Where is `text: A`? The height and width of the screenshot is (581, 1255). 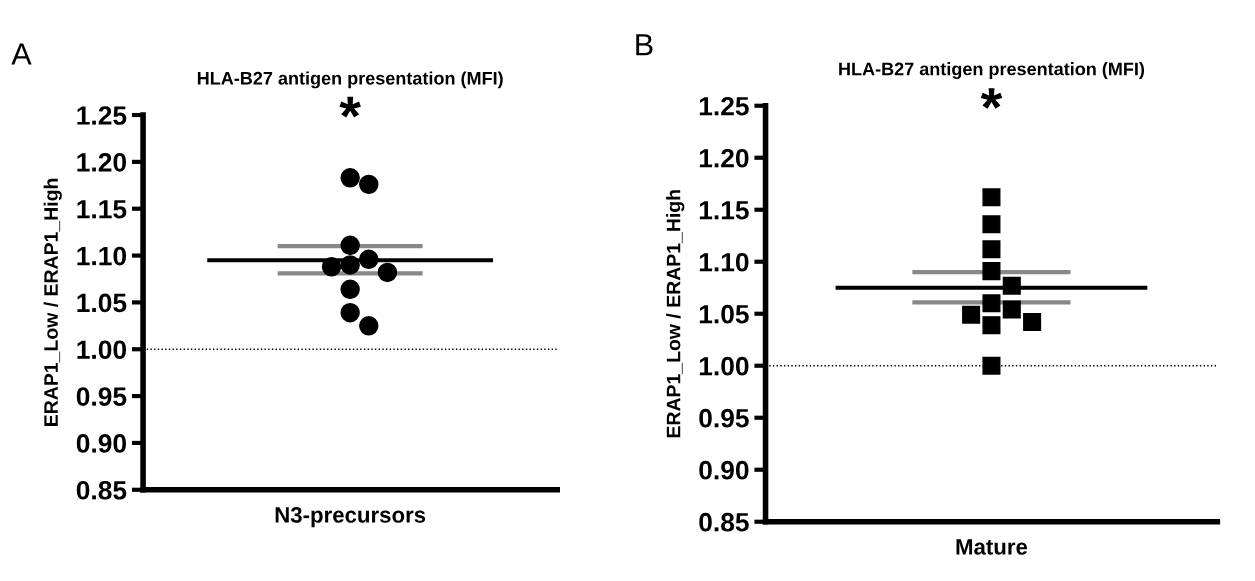 text: A is located at coordinates (21, 54).